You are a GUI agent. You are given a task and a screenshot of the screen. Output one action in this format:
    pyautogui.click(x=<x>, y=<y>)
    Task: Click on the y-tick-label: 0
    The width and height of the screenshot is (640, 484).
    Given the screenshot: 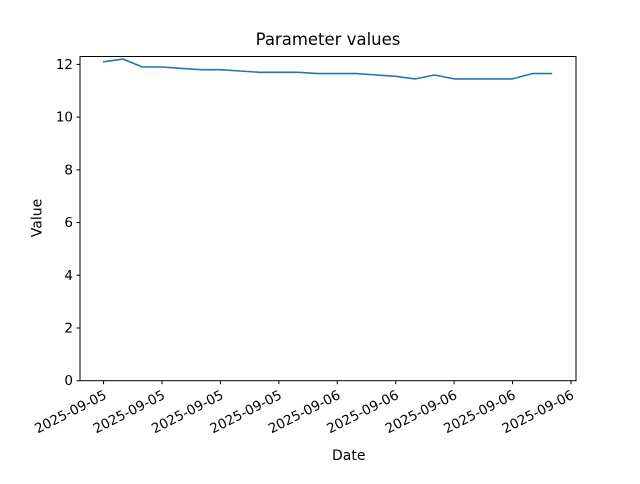 What is the action you would take?
    pyautogui.click(x=68, y=381)
    